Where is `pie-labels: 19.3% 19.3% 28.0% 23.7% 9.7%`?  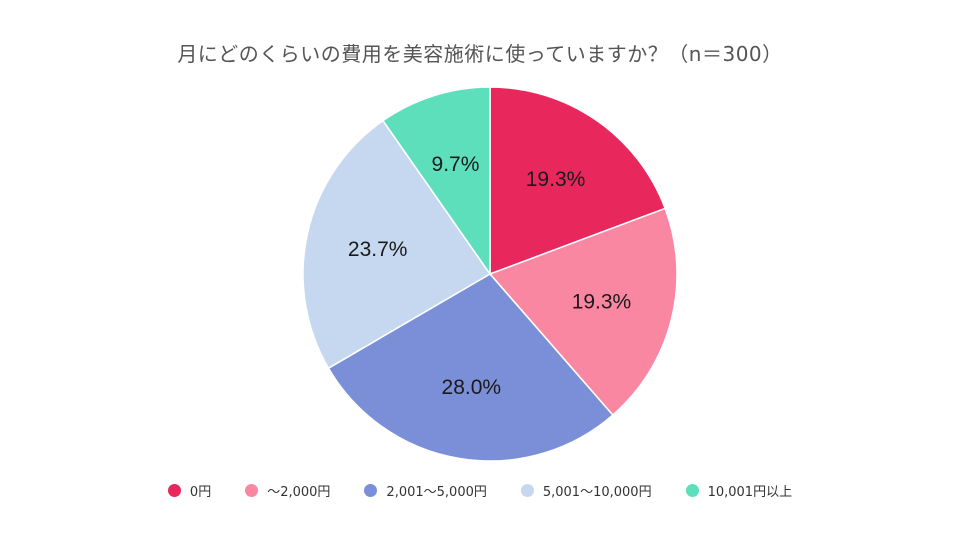
pie-labels: 19.3% 19.3% 28.0% 23.7% 9.7% is located at coordinates (489, 276).